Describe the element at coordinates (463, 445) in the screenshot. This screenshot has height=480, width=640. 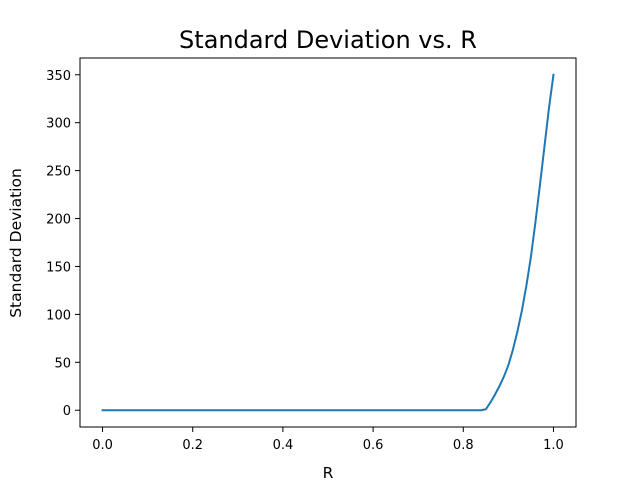
I see `x-tick-label: 0.8` at that location.